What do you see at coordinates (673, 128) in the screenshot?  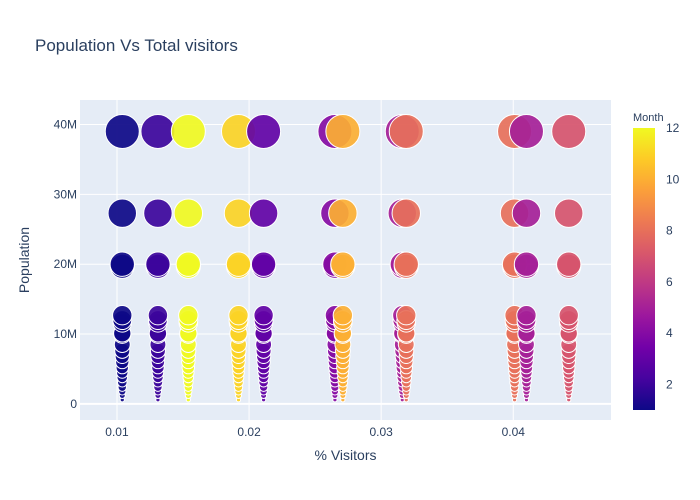 I see `colorbar-tick-label: 12` at bounding box center [673, 128].